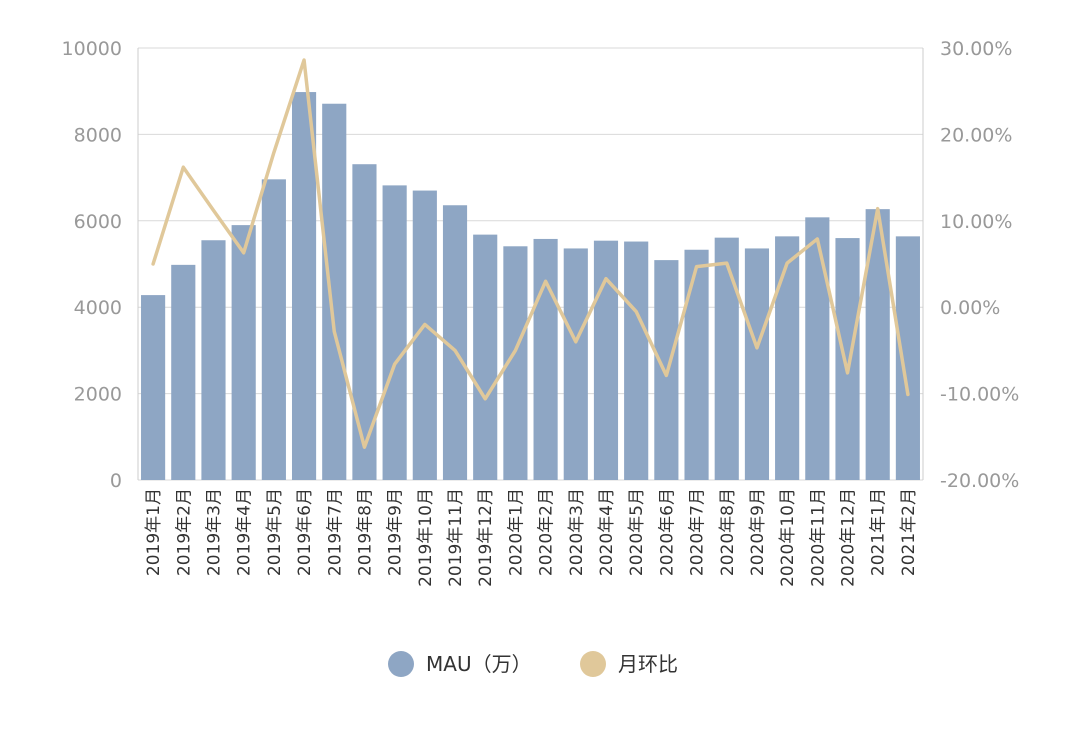 This screenshot has height=743, width=1080. I want to click on x-tick-label: 2019年1月, so click(154, 532).